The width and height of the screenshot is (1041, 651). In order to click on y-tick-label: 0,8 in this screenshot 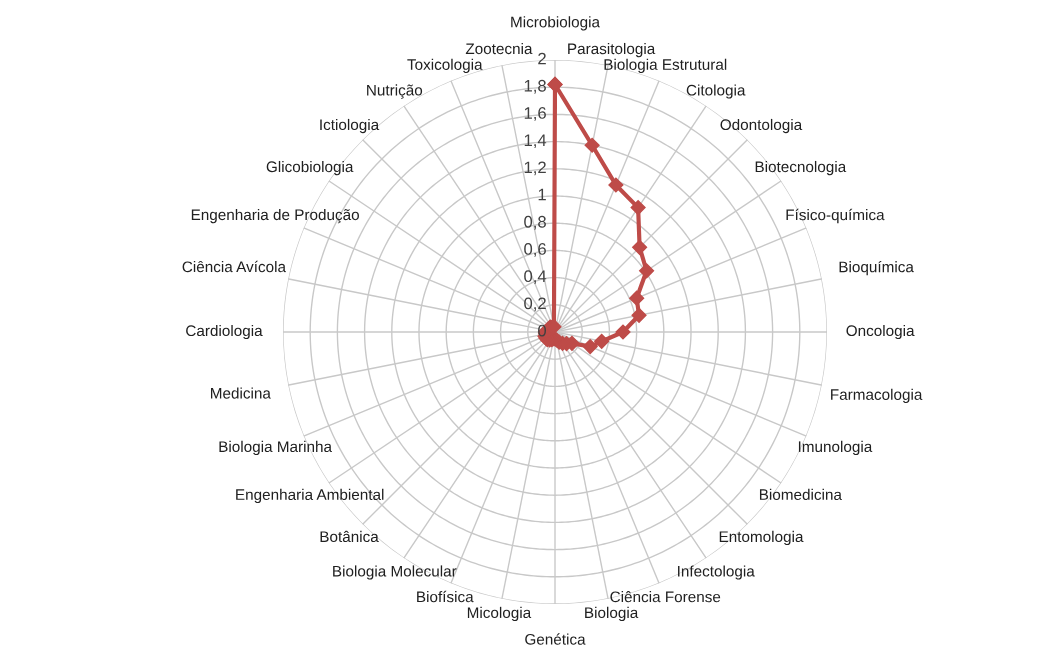, I will do `click(535, 222)`.